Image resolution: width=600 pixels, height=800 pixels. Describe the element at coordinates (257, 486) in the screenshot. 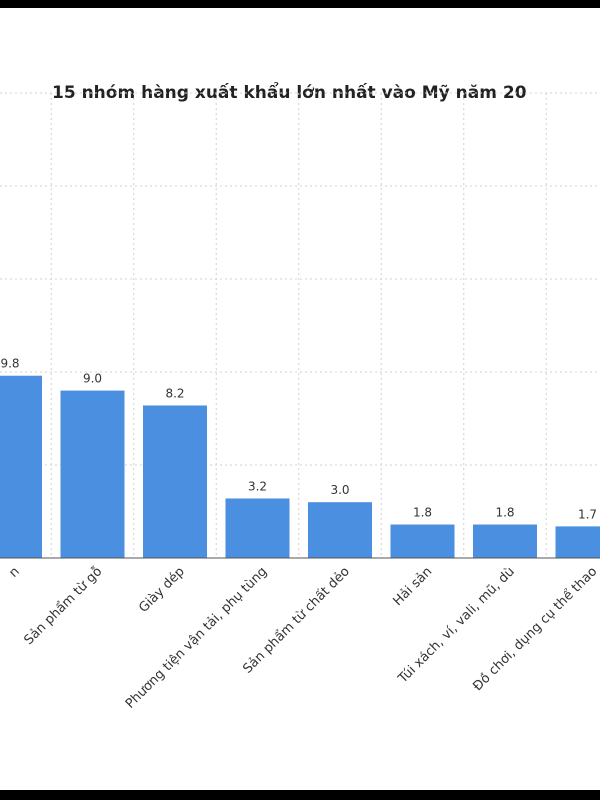

I see `bar-value-label: 3.2` at that location.